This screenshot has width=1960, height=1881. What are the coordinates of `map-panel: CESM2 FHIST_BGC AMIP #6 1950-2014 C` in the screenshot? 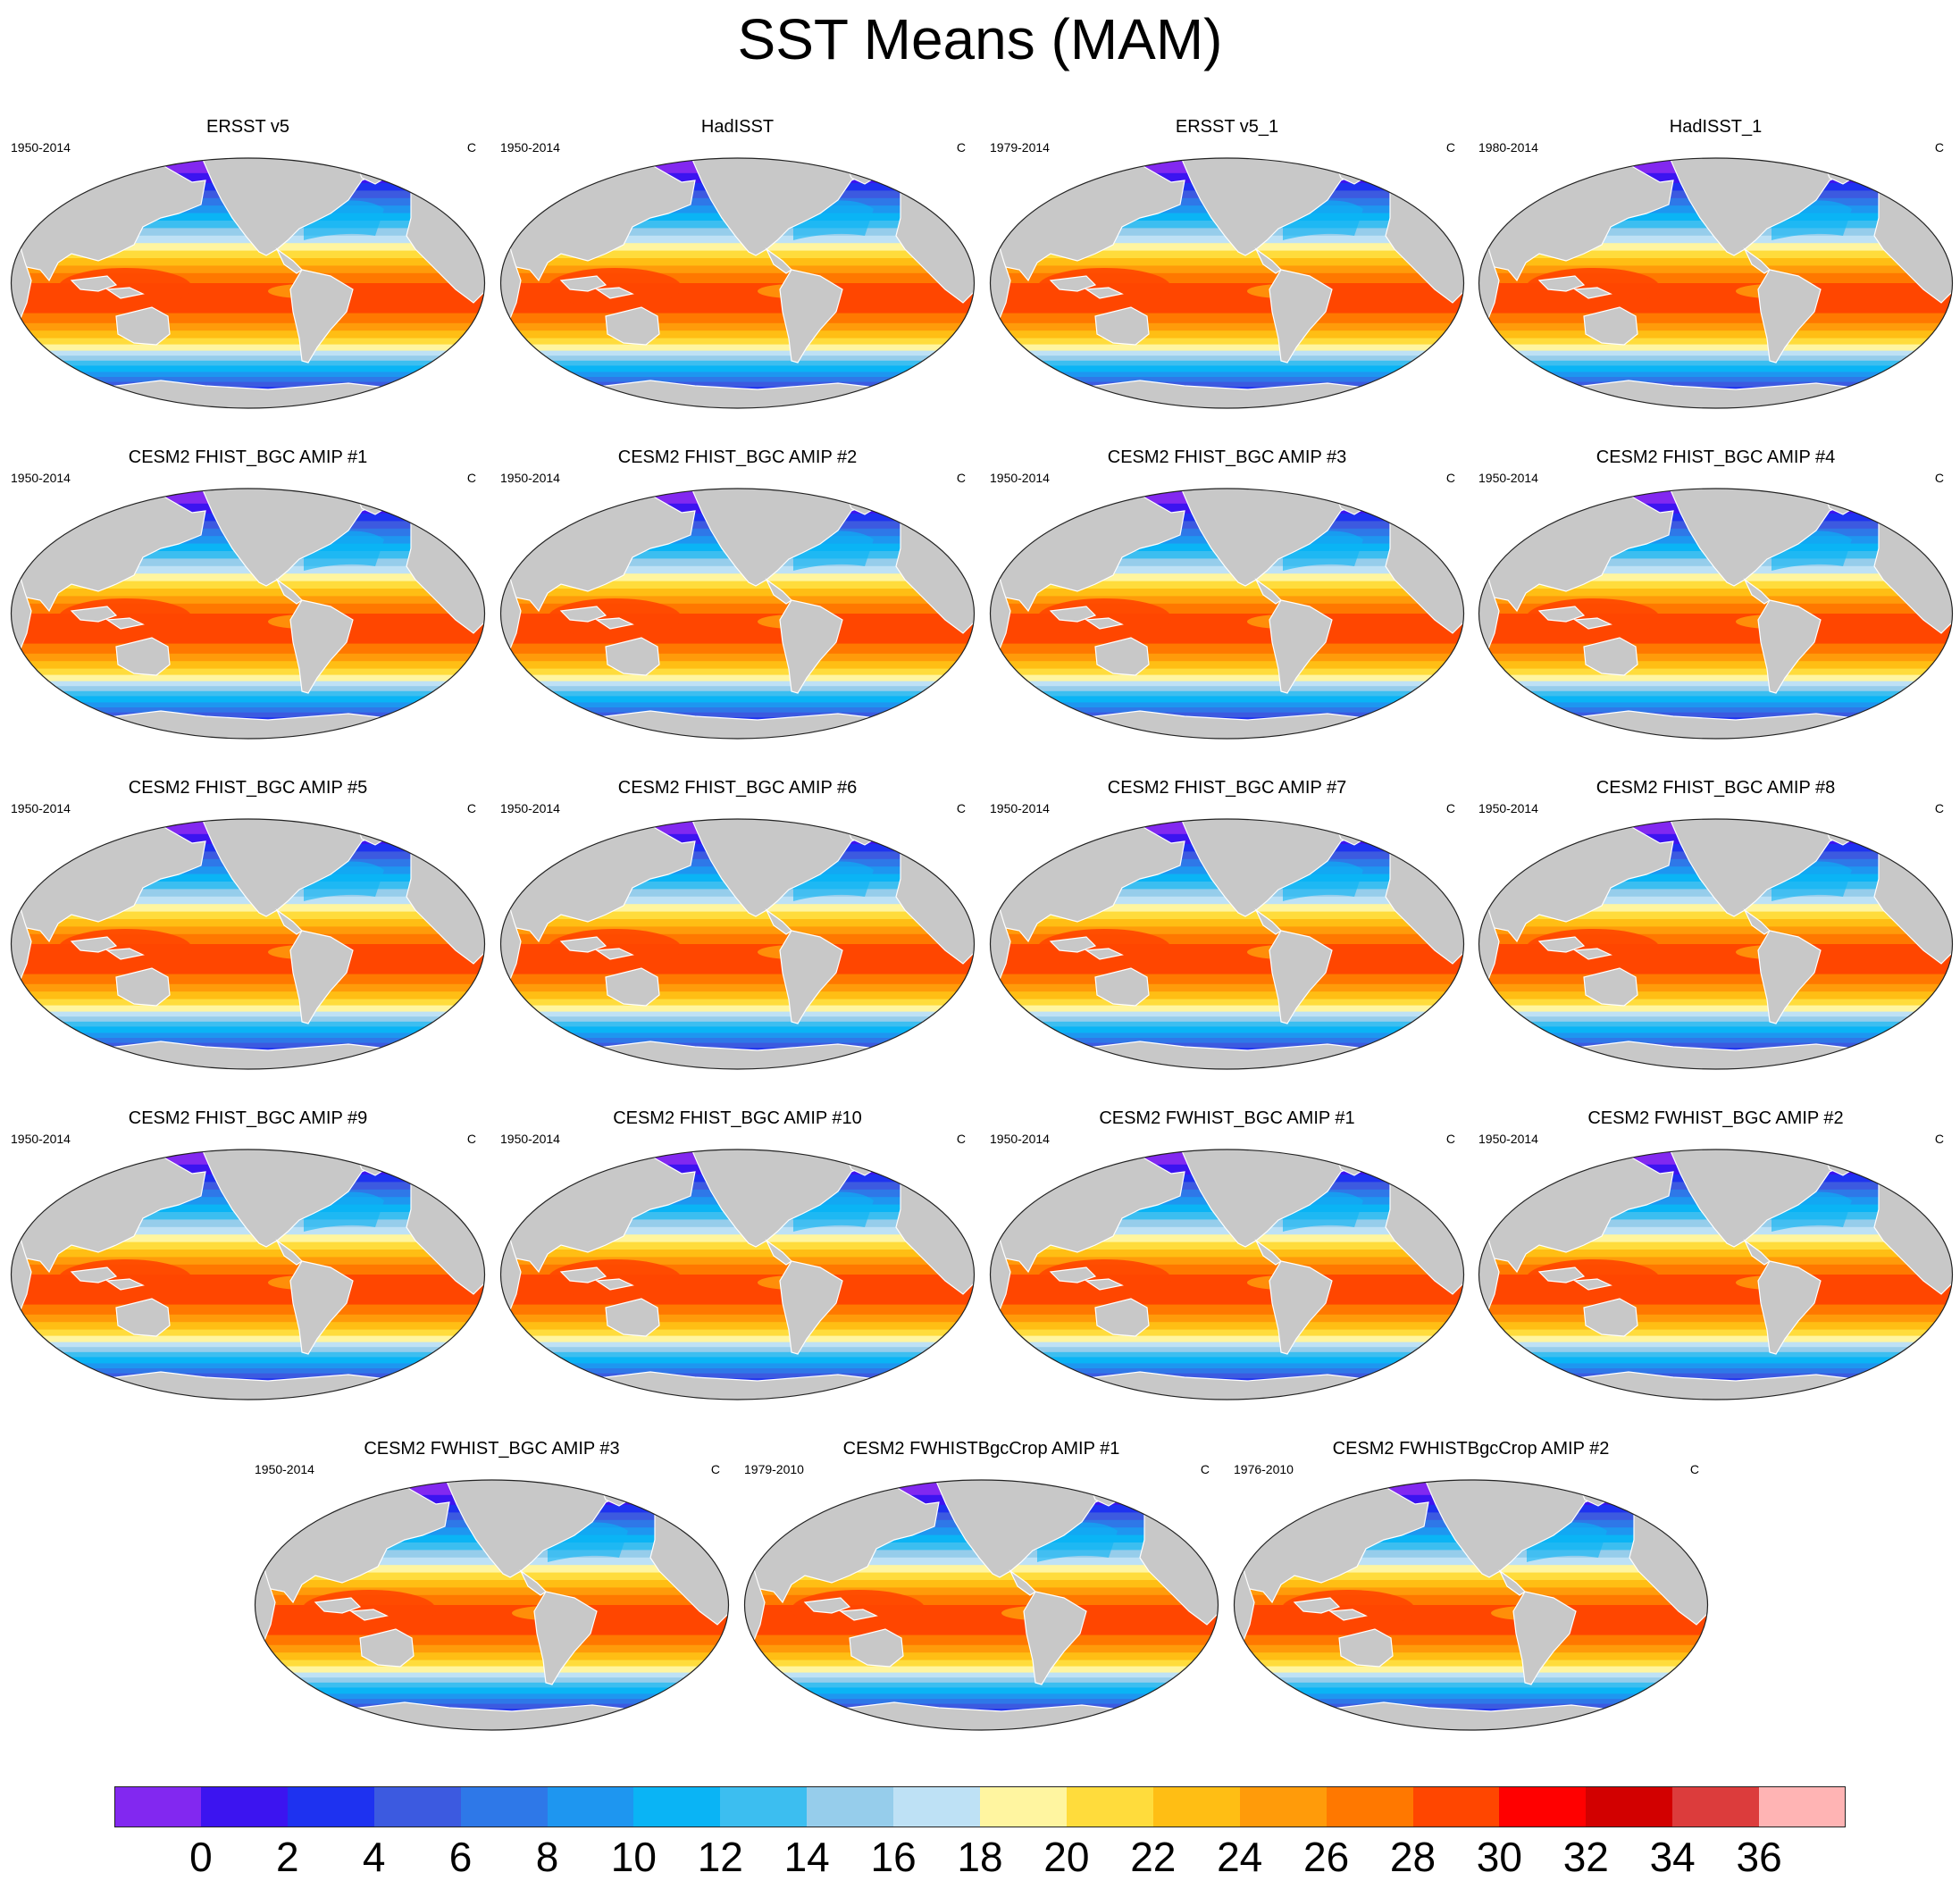 It's located at (737, 925).